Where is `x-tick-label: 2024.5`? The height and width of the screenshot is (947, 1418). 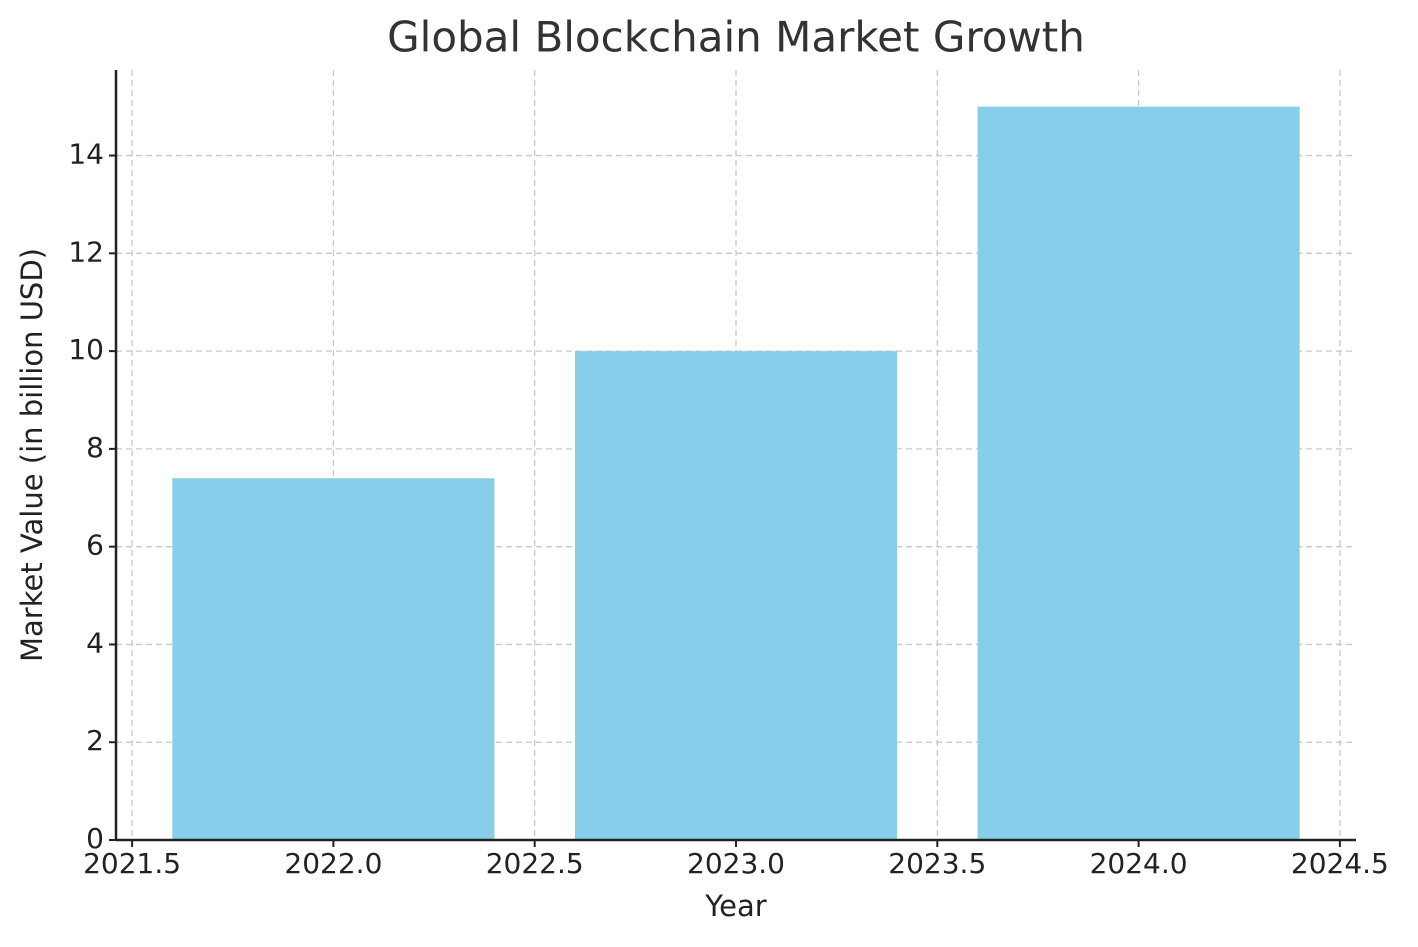
x-tick-label: 2024.5 is located at coordinates (1340, 863).